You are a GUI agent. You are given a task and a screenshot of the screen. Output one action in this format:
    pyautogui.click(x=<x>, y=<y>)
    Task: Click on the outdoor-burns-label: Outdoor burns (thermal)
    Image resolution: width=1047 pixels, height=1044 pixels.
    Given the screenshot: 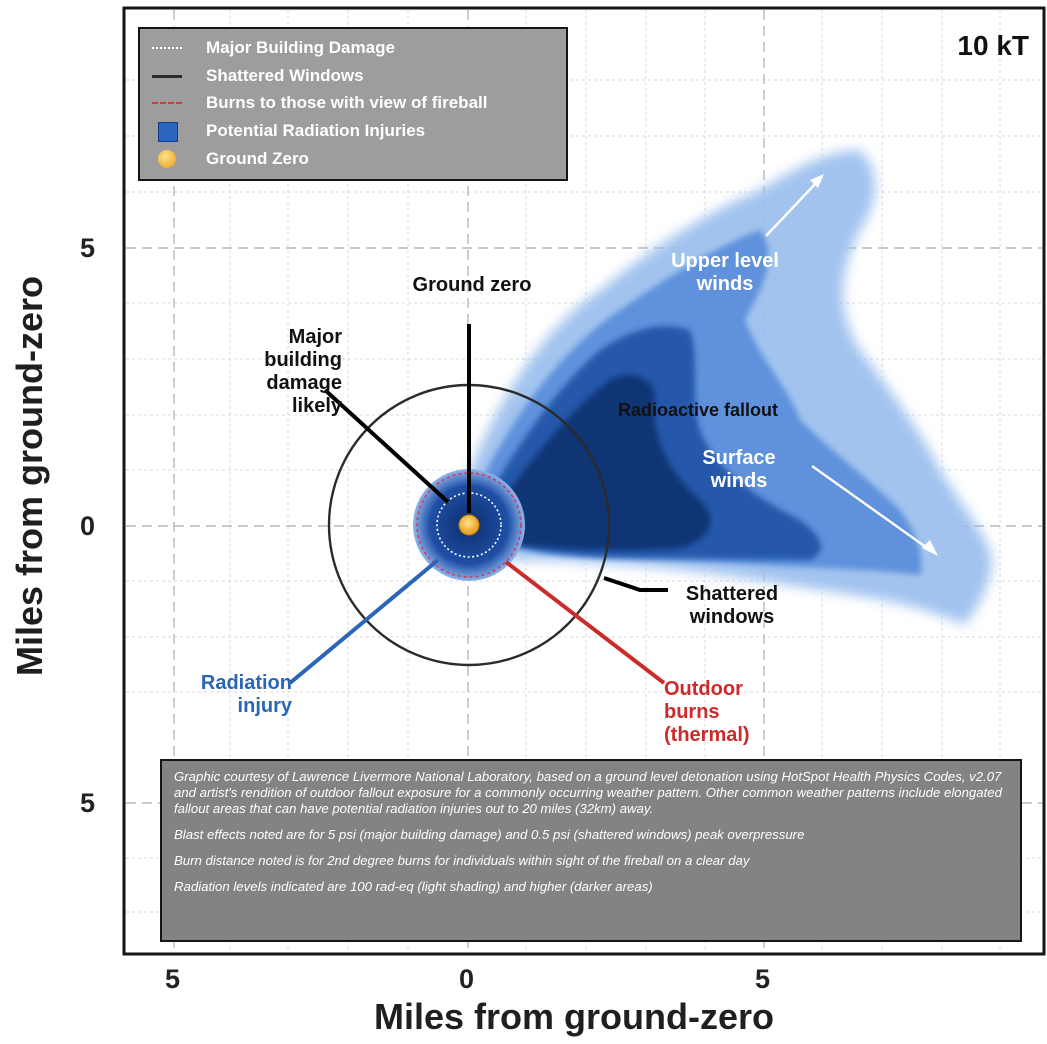 What is the action you would take?
    pyautogui.click(x=707, y=712)
    